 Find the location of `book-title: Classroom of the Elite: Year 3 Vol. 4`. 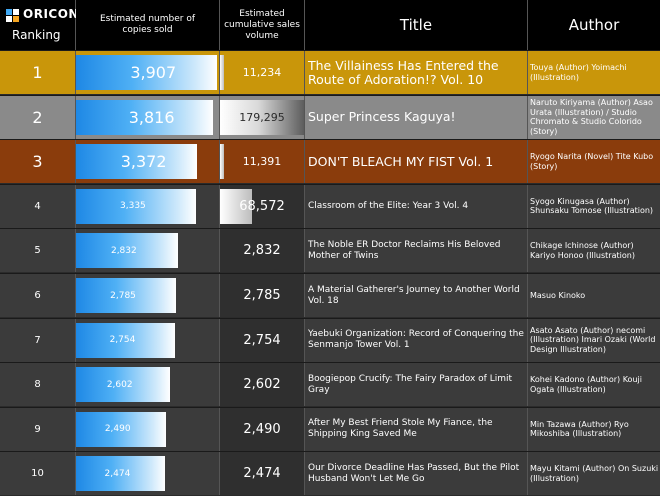

book-title: Classroom of the Elite: Year 3 Vol. 4 is located at coordinates (416, 206).